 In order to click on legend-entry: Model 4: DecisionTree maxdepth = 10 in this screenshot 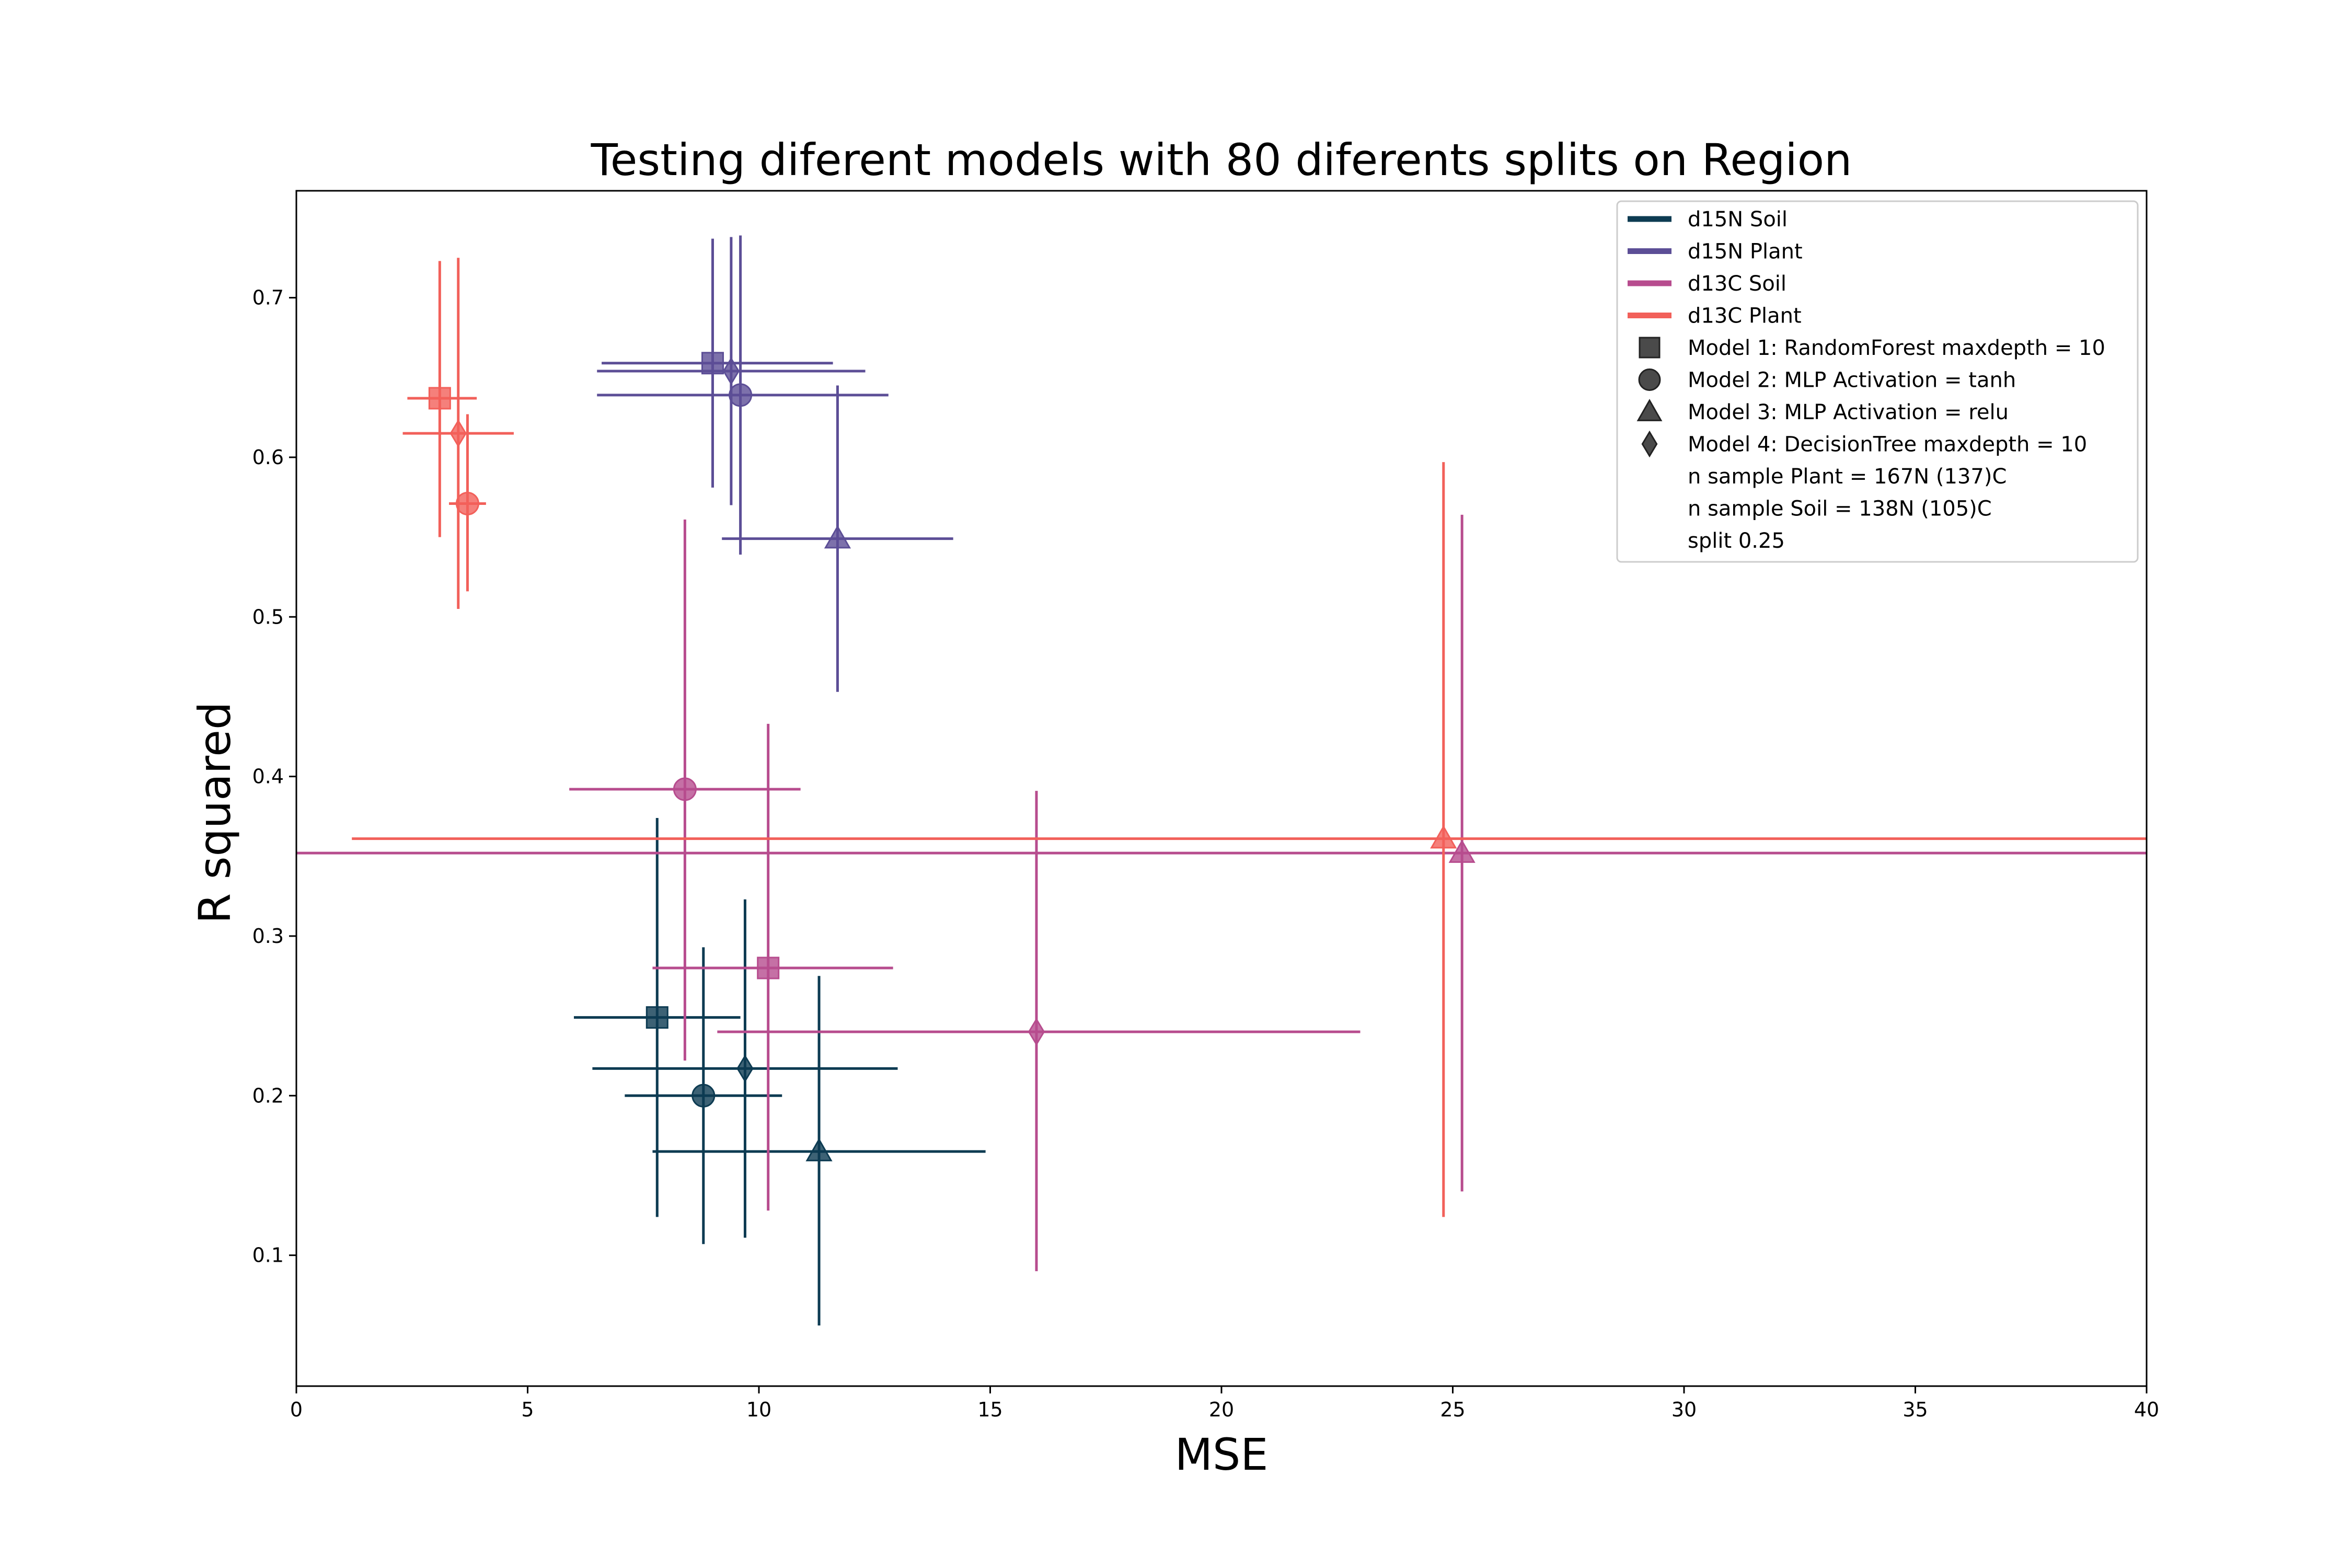, I will do `click(1887, 445)`.